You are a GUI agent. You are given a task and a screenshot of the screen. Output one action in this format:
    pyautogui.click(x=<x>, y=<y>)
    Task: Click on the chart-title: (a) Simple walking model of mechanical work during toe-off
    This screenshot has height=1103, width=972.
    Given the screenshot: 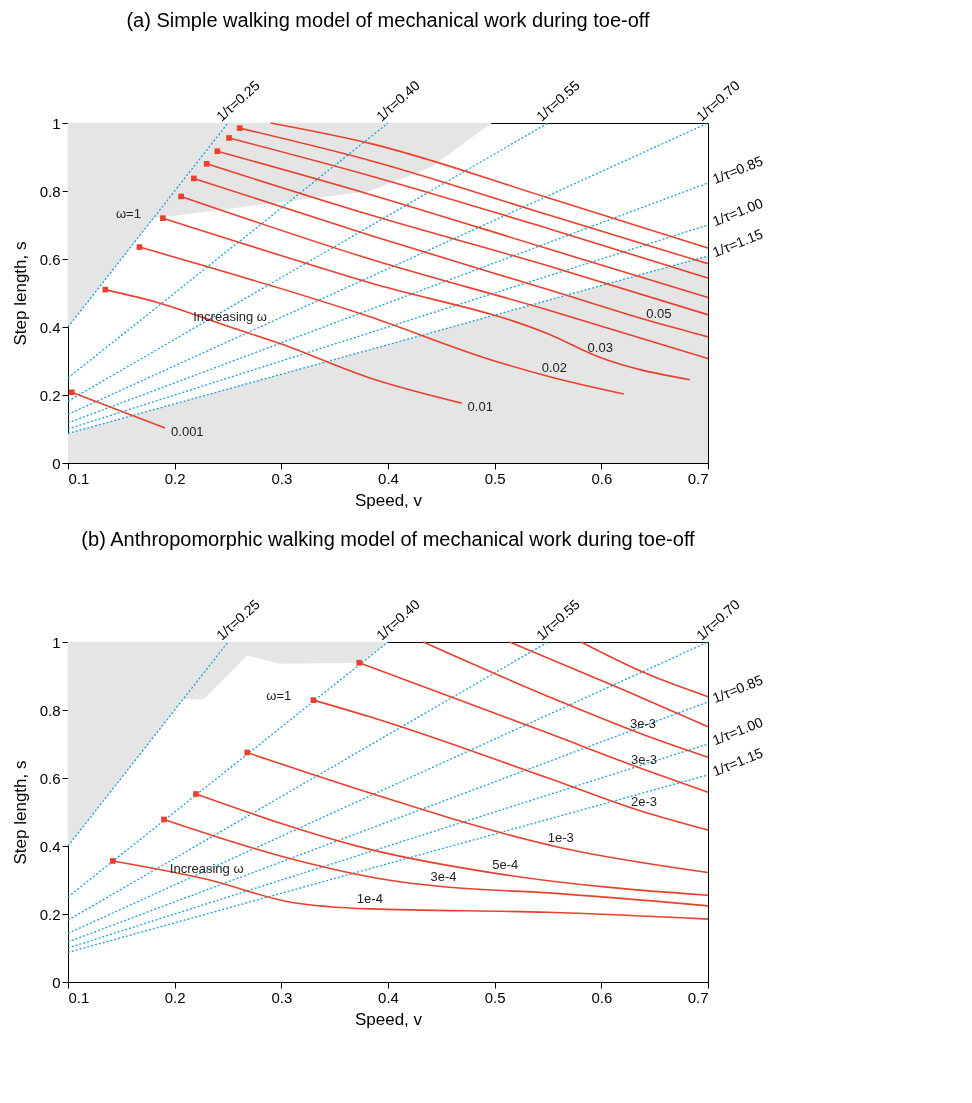 What is the action you would take?
    pyautogui.click(x=388, y=19)
    